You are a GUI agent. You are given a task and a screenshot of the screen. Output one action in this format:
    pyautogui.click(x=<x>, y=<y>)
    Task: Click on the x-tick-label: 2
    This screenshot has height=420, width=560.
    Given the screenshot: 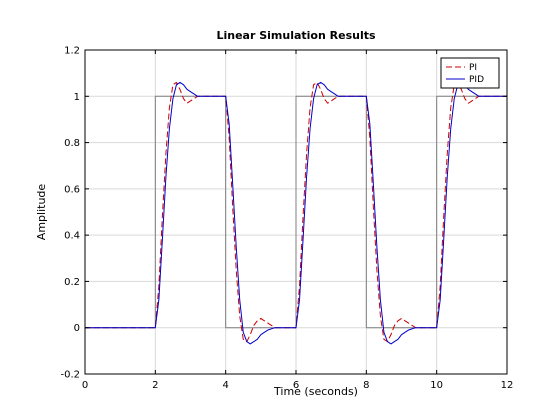 What is the action you would take?
    pyautogui.click(x=155, y=385)
    